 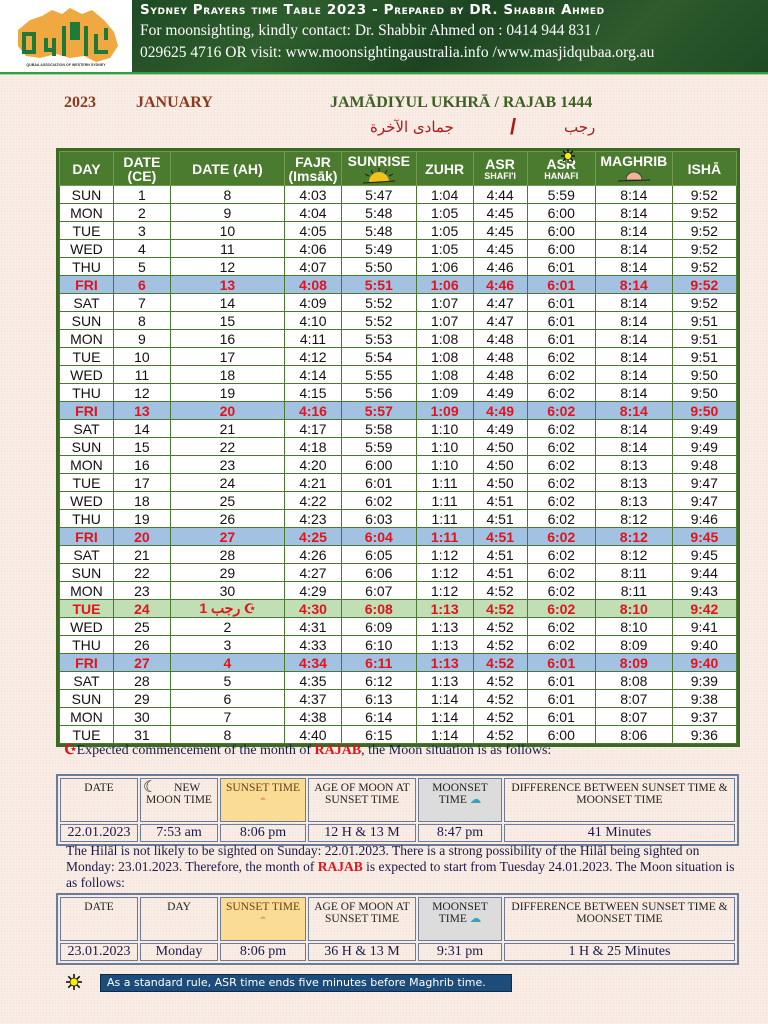 I want to click on sunrise-cell: 5:48, so click(x=378, y=230).